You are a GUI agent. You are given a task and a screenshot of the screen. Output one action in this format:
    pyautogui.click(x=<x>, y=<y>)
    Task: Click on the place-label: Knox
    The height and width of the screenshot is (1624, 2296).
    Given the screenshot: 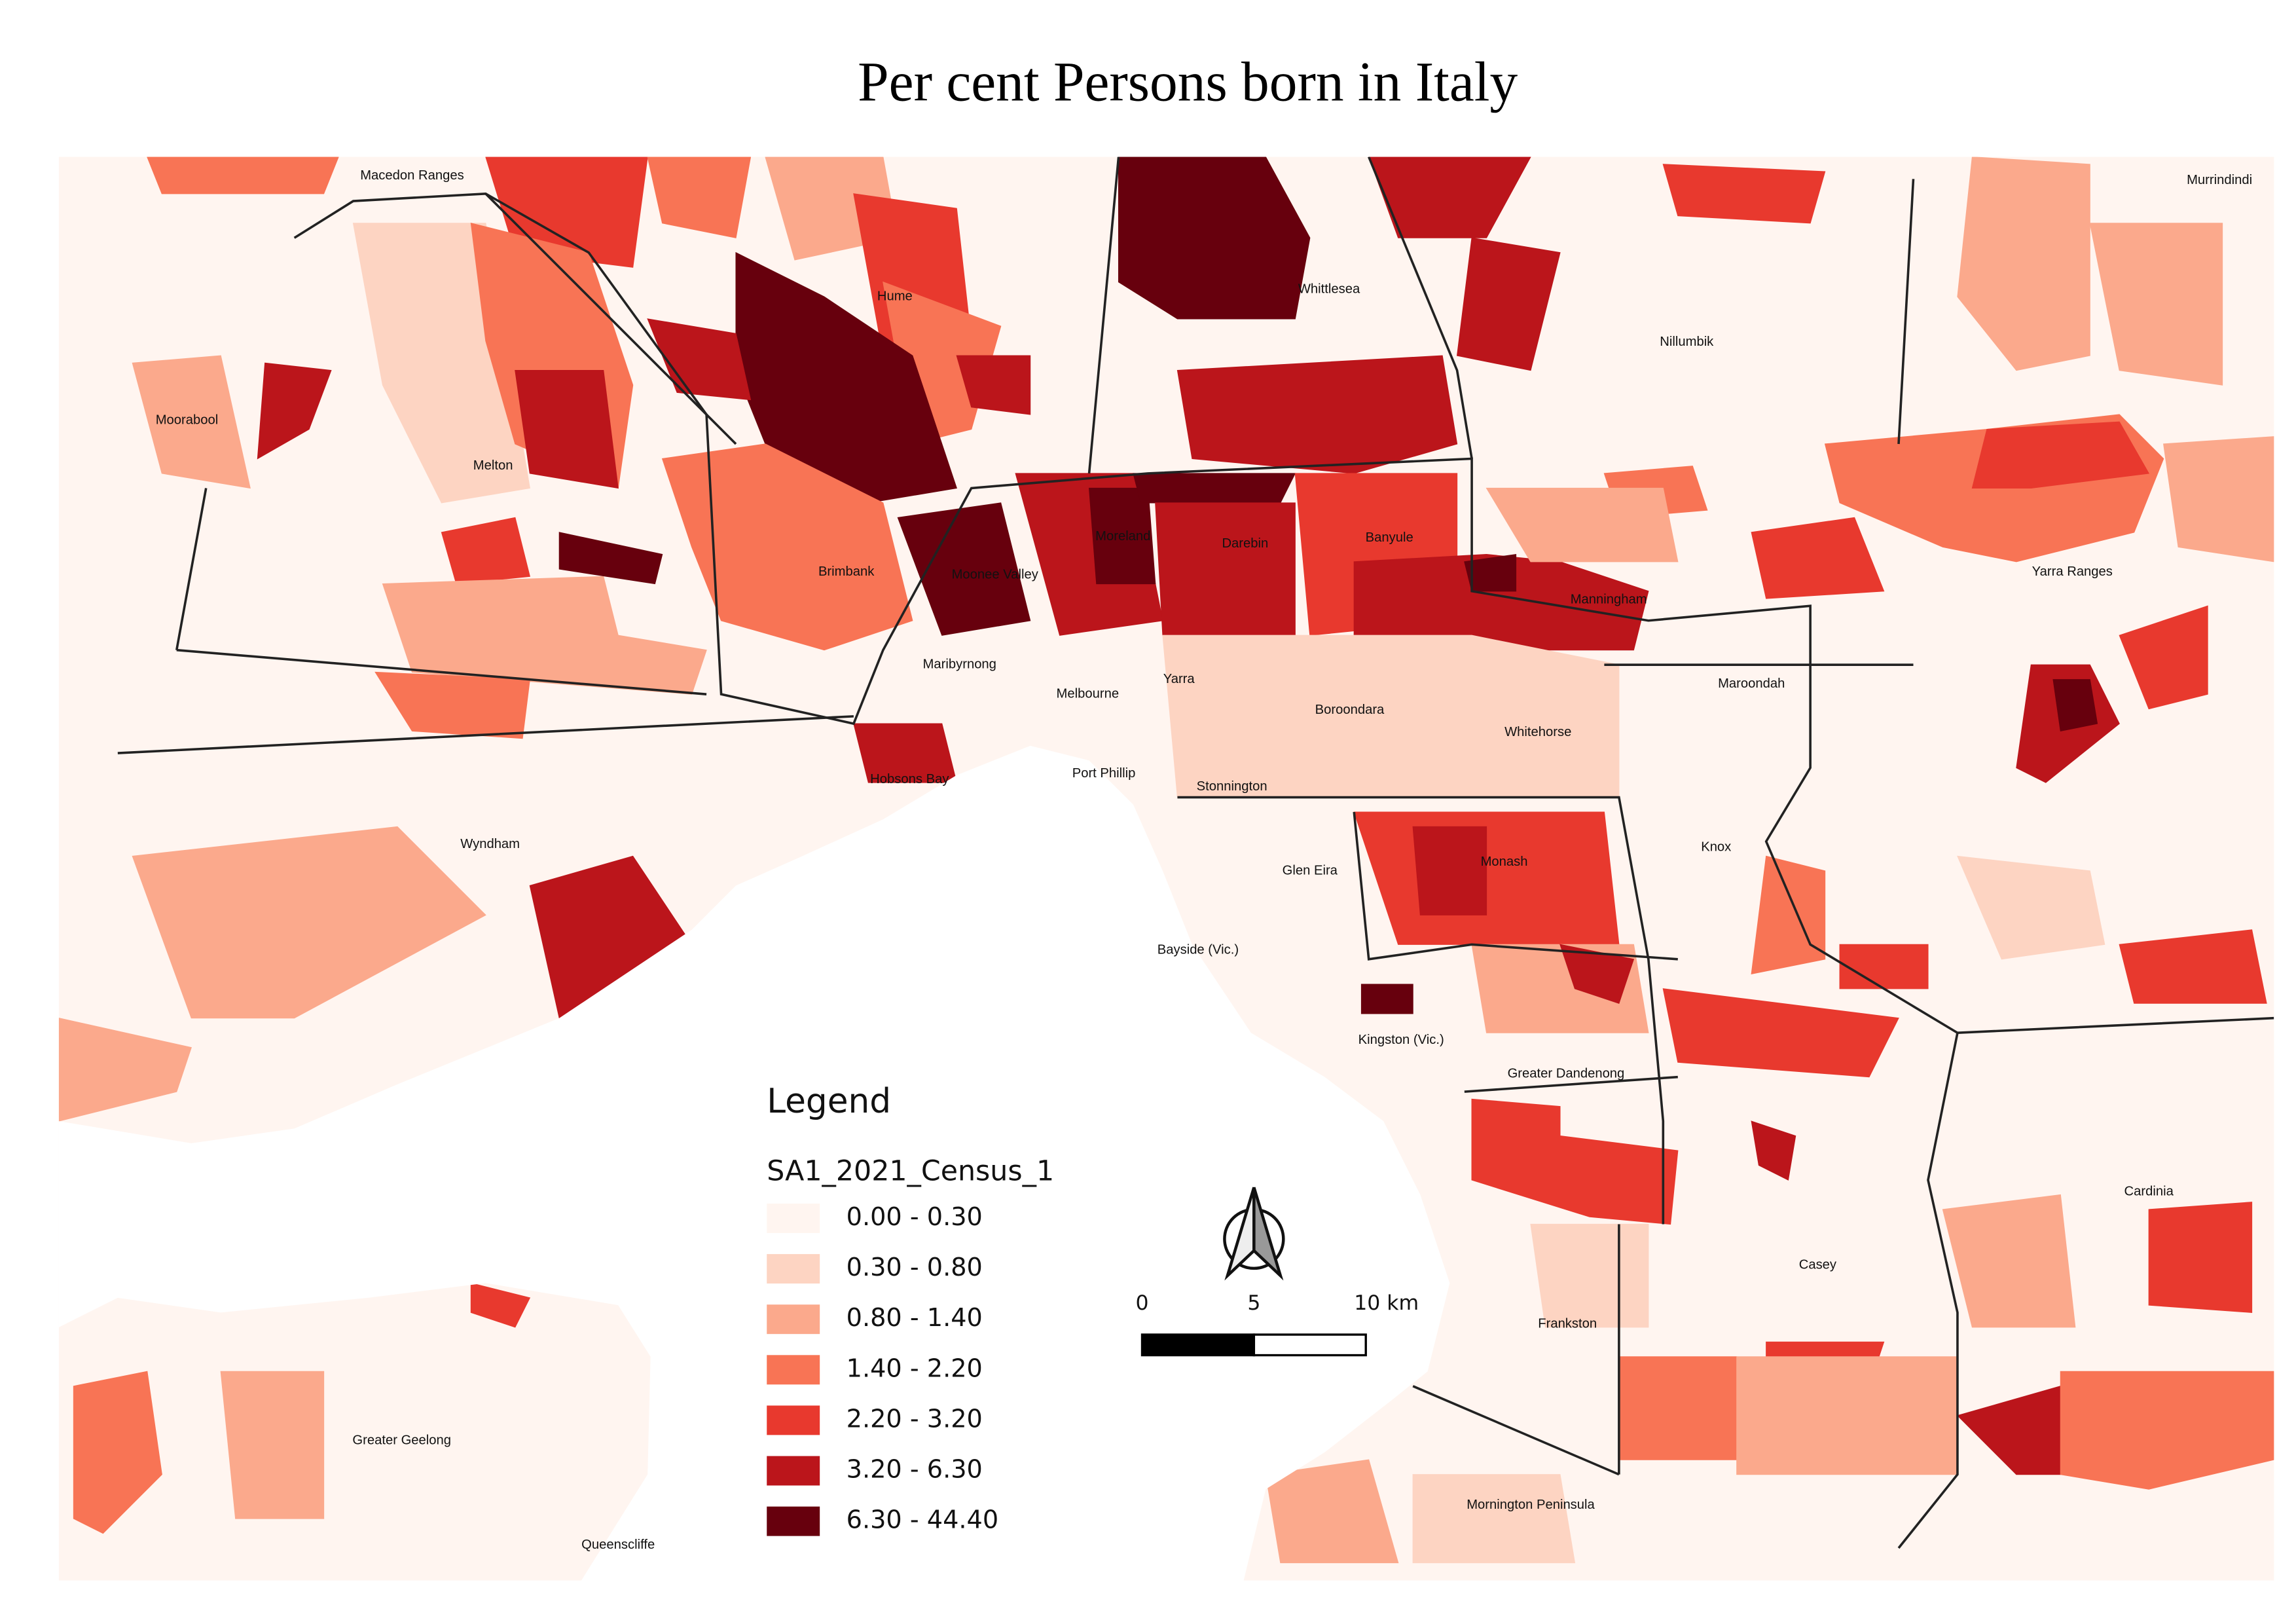 What is the action you would take?
    pyautogui.click(x=1716, y=847)
    